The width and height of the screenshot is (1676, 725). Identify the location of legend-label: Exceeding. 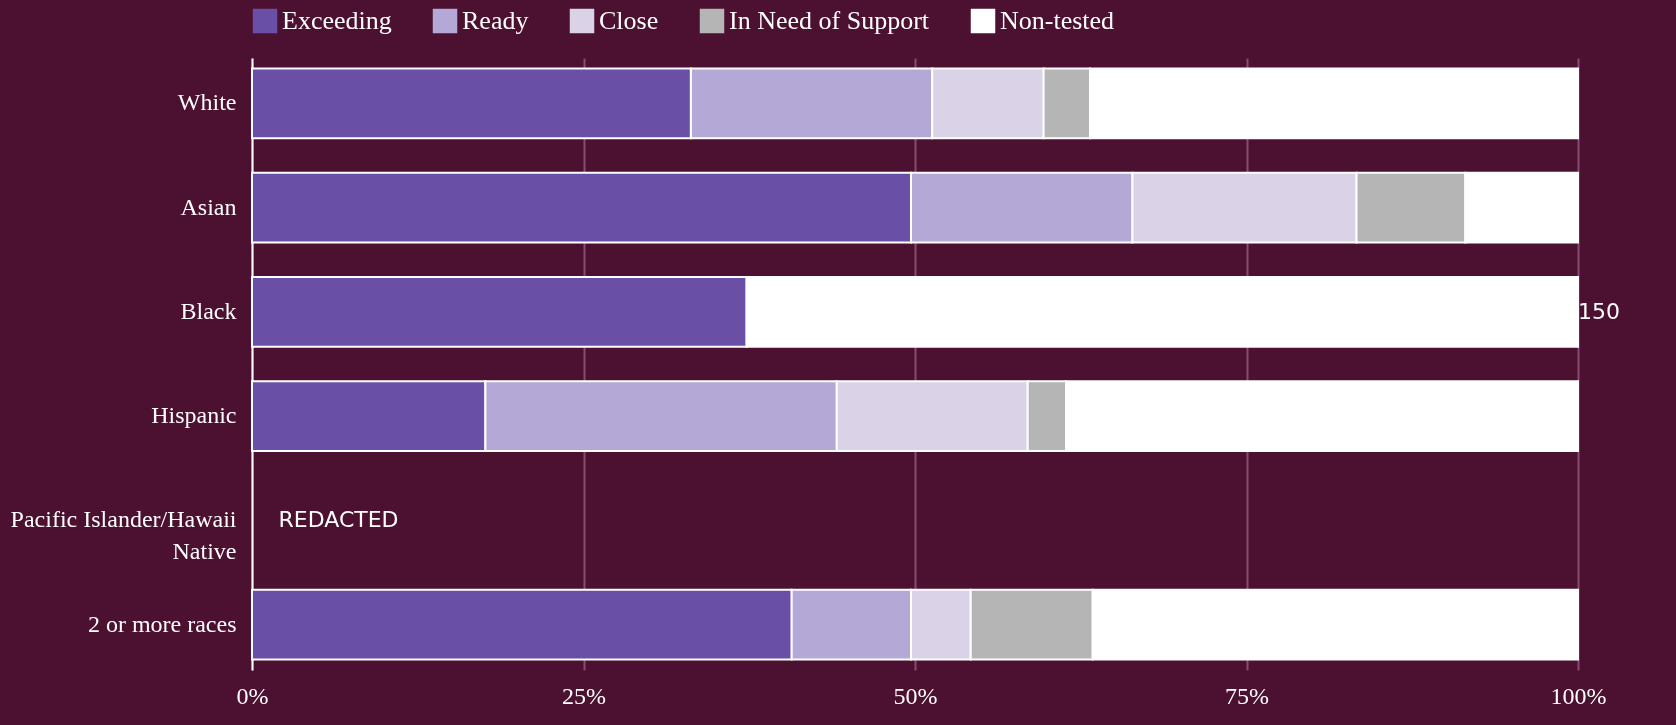
(337, 20).